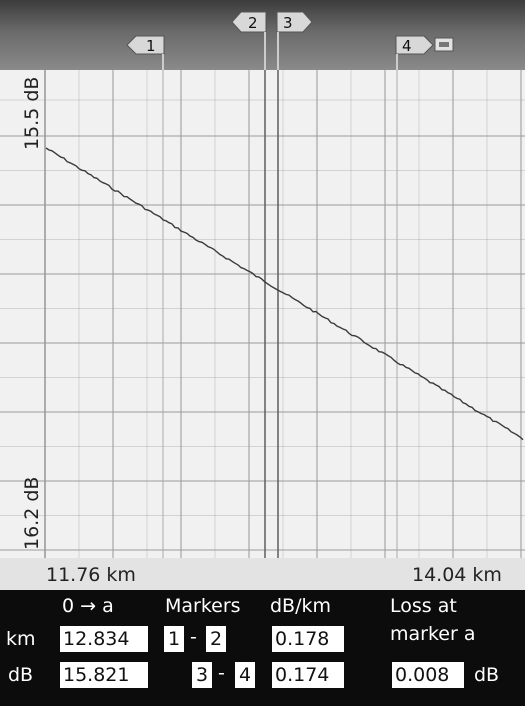 The image size is (525, 706). I want to click on marker-2-flag: 2, so click(249, 40).